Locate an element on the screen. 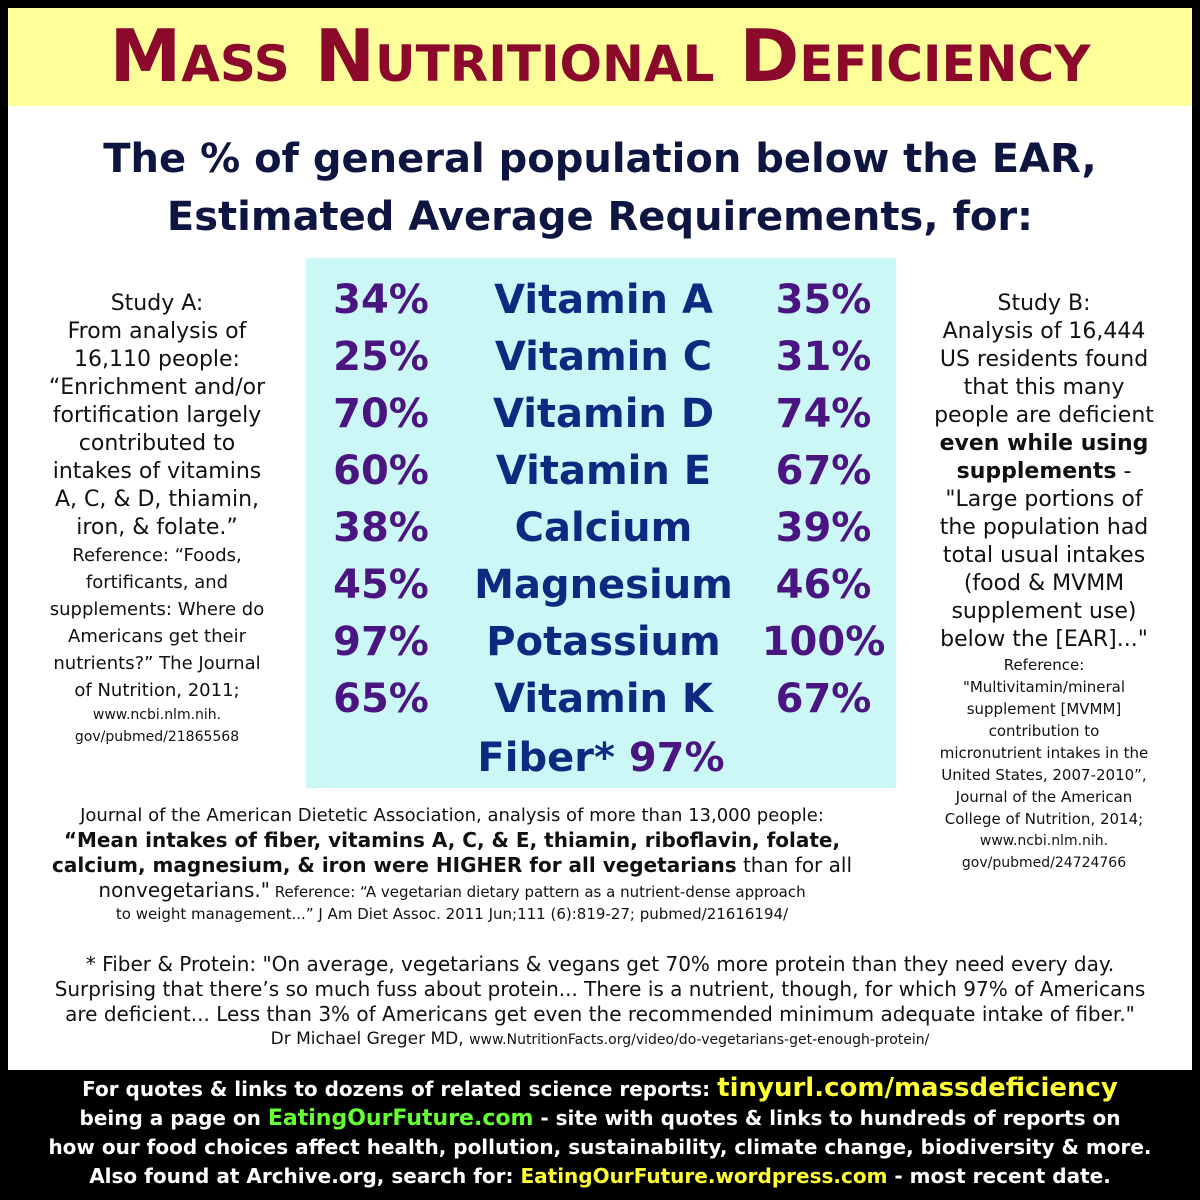 This screenshot has width=1200, height=1200. study-b-percent: 46% is located at coordinates (823, 585).